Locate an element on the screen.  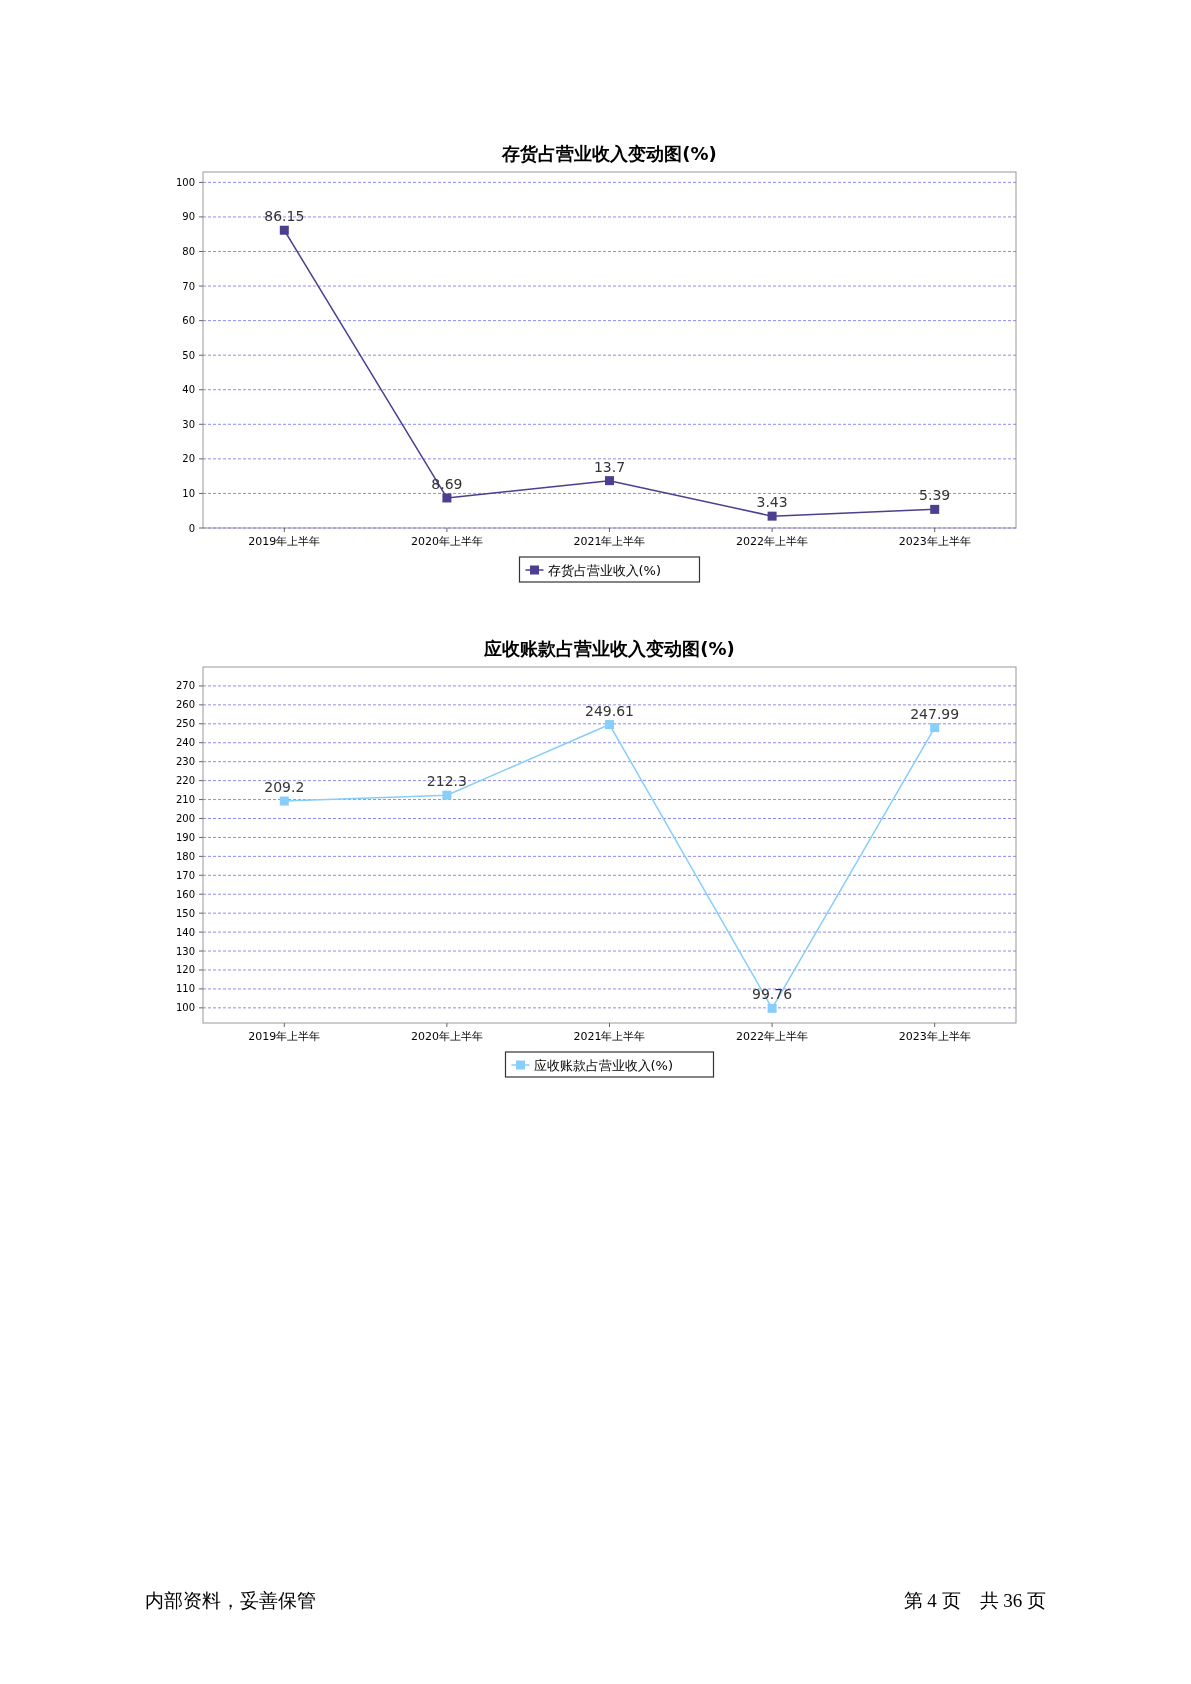
y-tick-label: 230 is located at coordinates (185, 762).